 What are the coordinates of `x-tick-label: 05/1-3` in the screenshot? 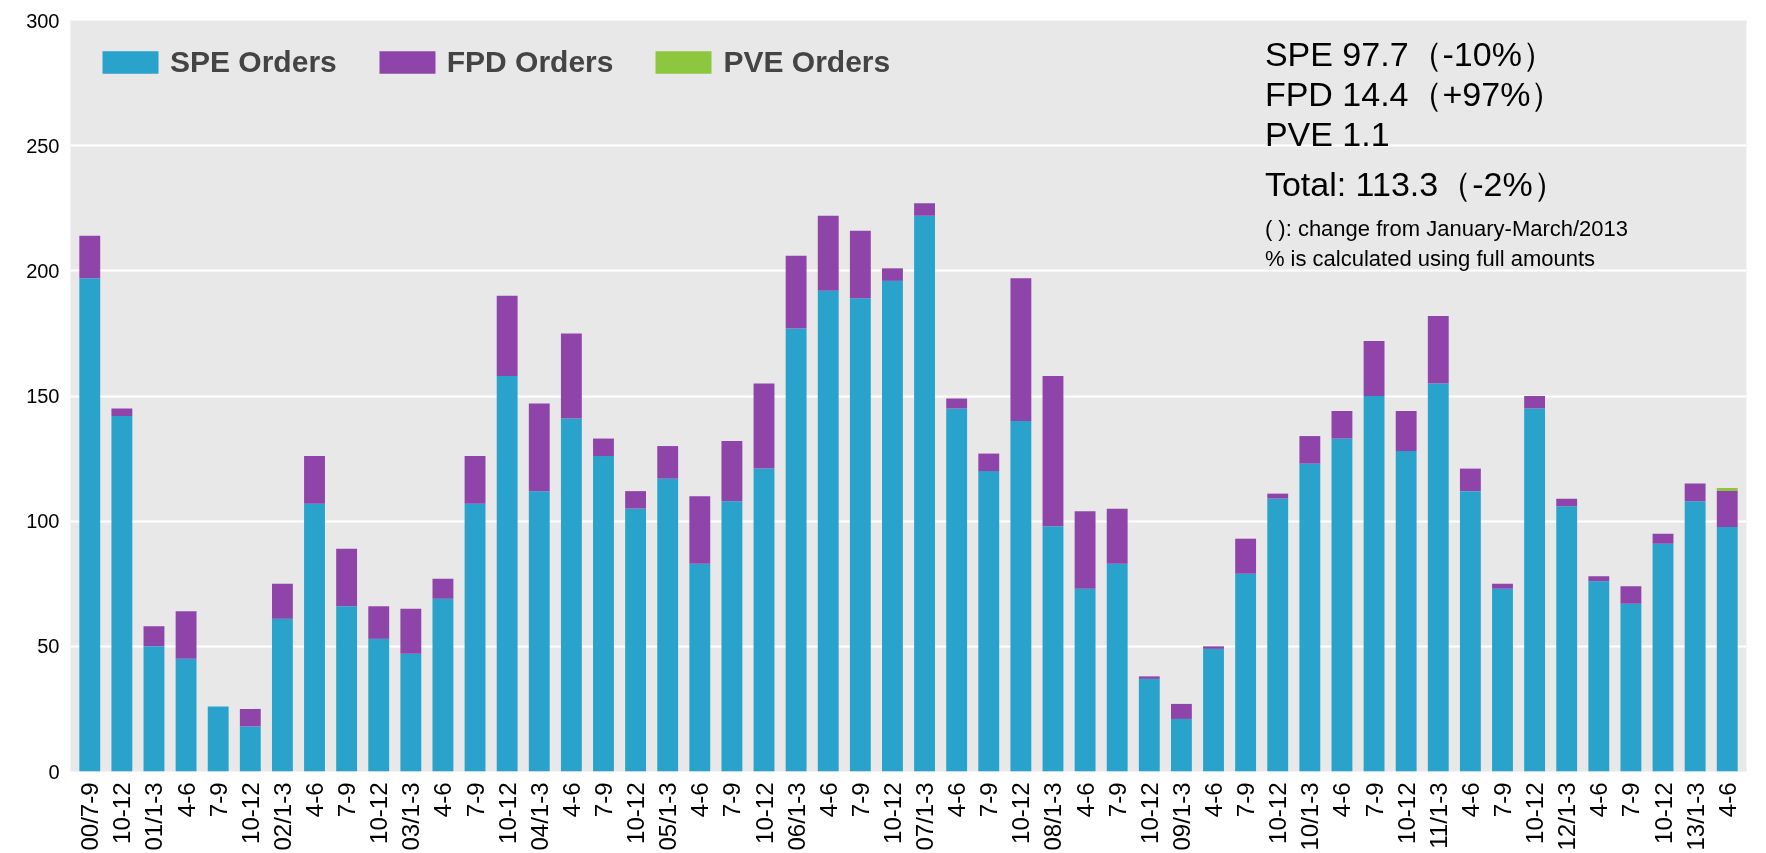 It's located at (668, 816).